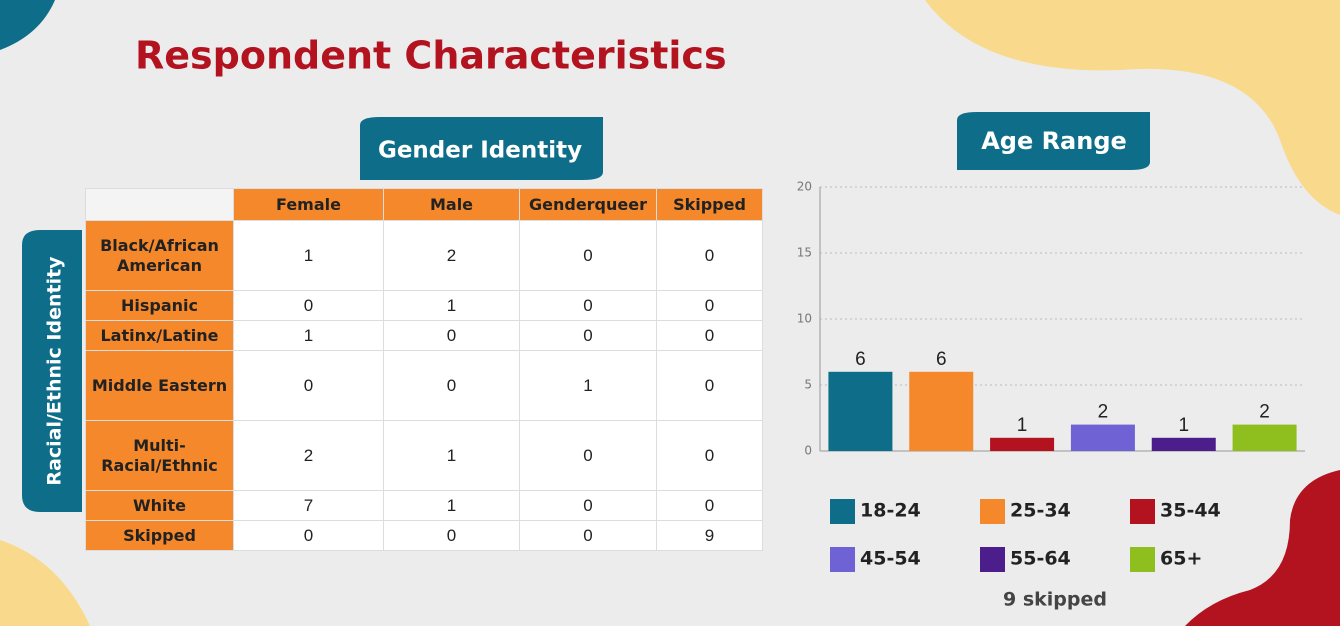 The height and width of the screenshot is (626, 1340). What do you see at coordinates (159, 505) in the screenshot?
I see `row-header: White` at bounding box center [159, 505].